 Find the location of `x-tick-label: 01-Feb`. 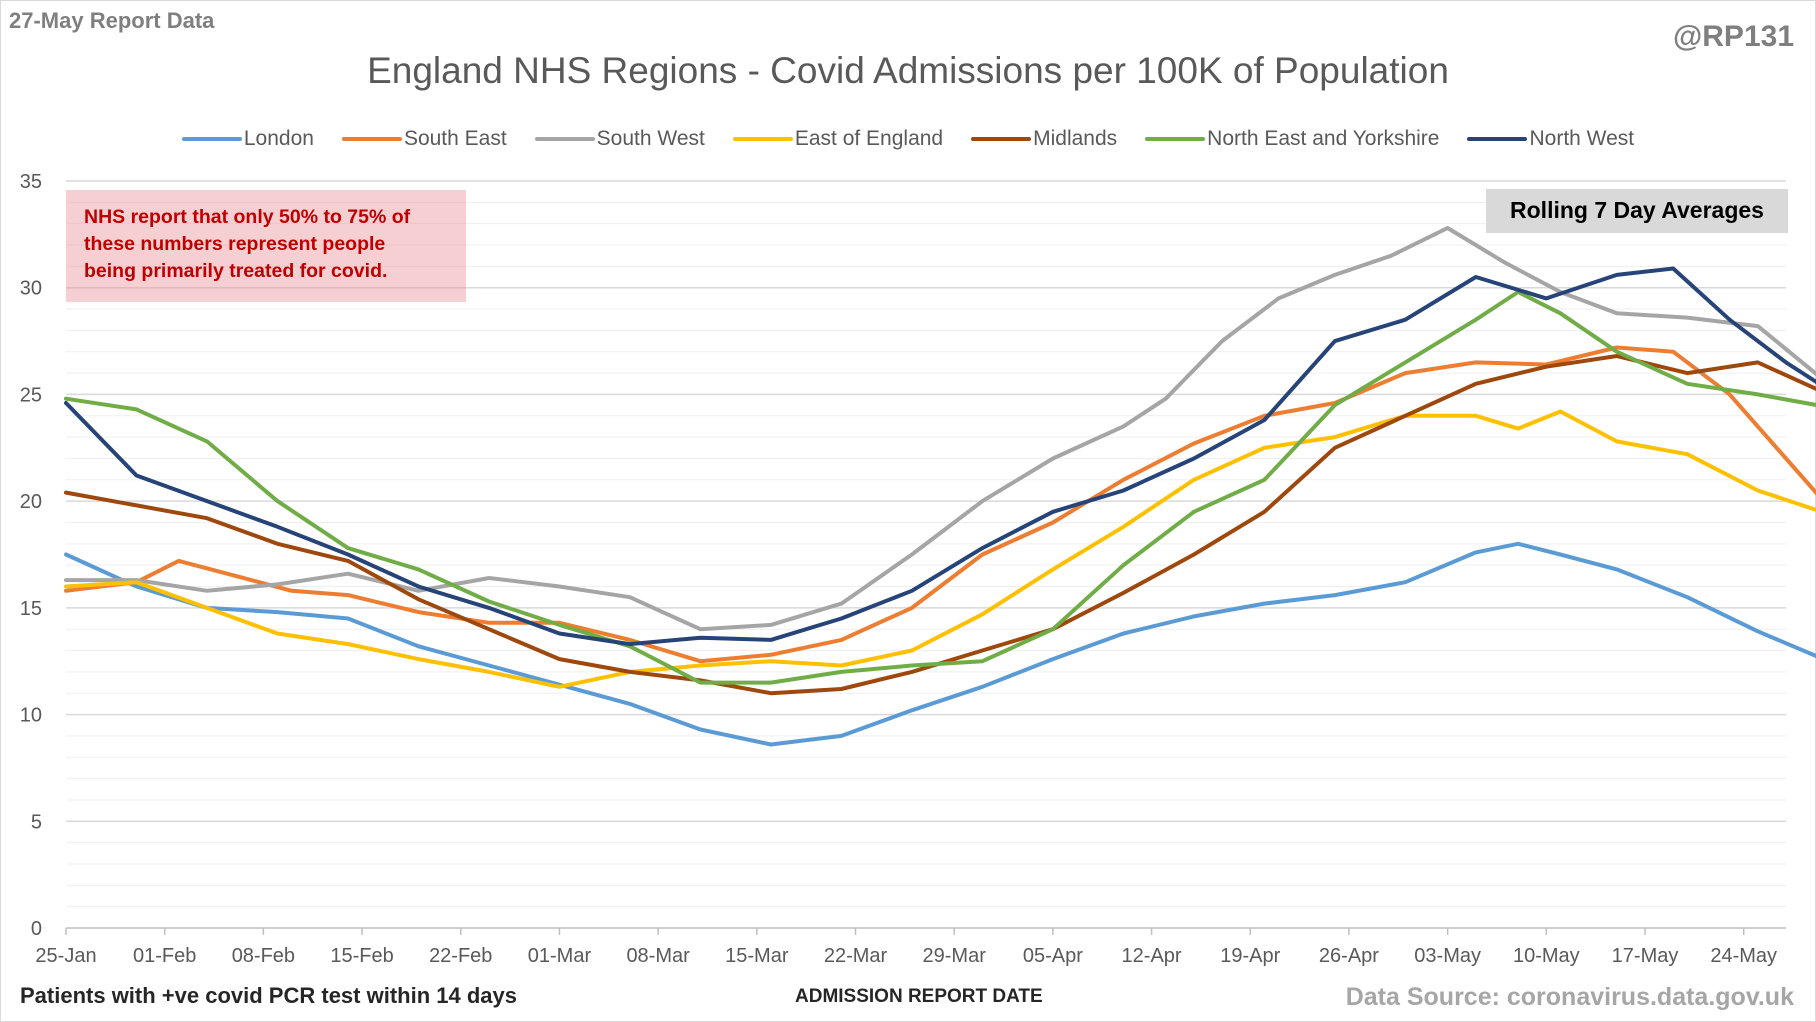

x-tick-label: 01-Feb is located at coordinates (164, 956).